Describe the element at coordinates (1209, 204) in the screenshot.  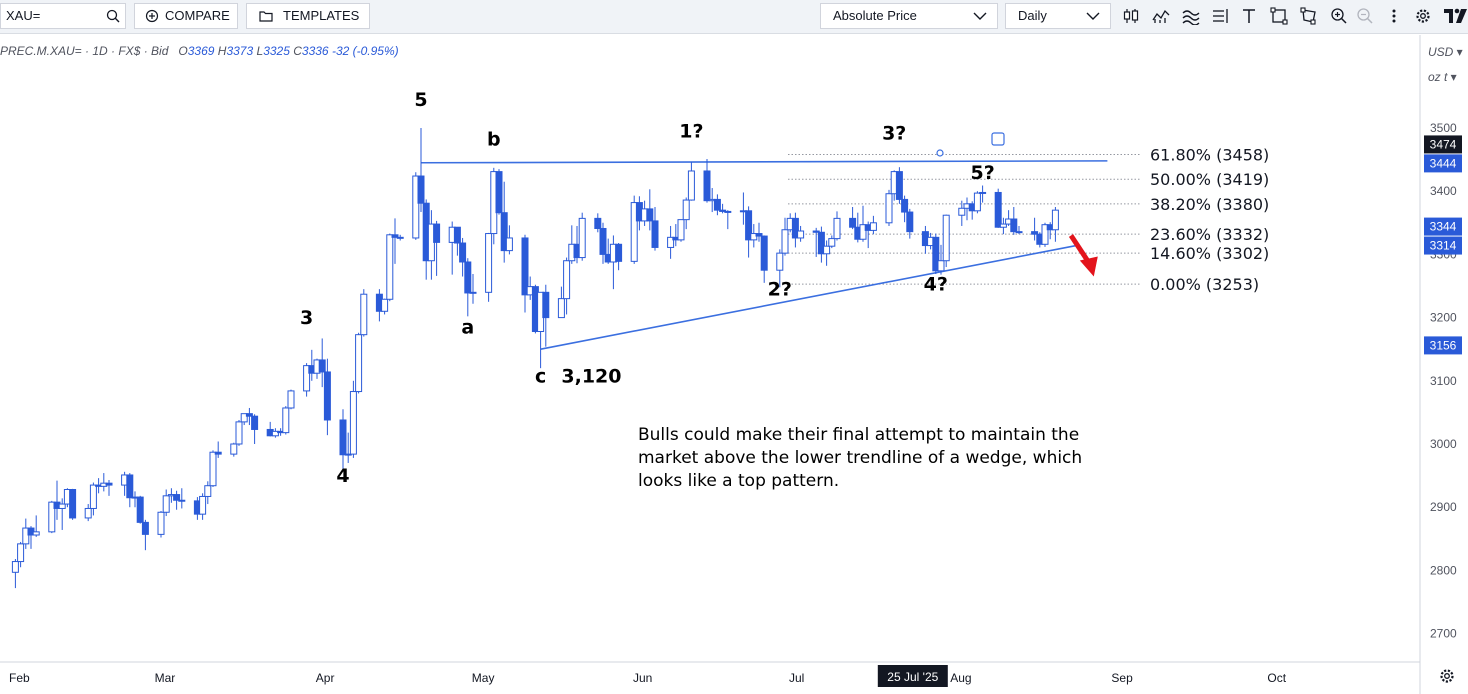
I see `fib-level-label: 38.20% (3380)` at that location.